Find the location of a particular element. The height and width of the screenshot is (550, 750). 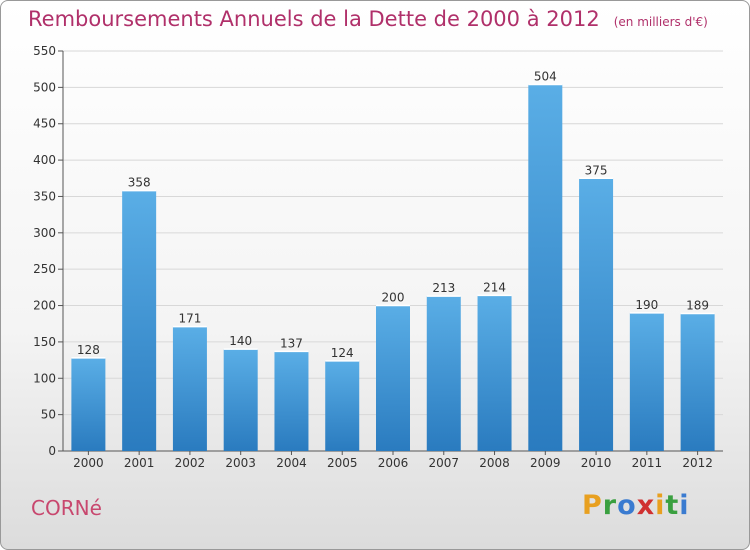

value-label-2012: 189 is located at coordinates (697, 306).